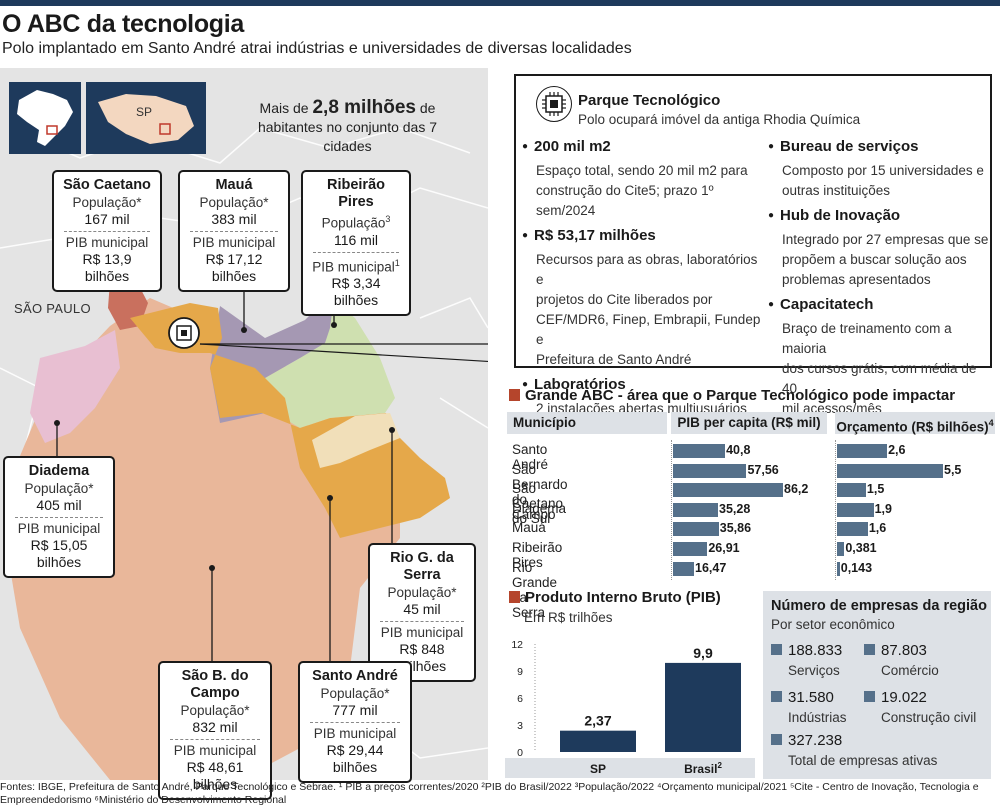 Image resolution: width=1000 pixels, height=808 pixels. Describe the element at coordinates (883, 508) in the screenshot. I see `orcamento-bar-label: 1,9` at that location.